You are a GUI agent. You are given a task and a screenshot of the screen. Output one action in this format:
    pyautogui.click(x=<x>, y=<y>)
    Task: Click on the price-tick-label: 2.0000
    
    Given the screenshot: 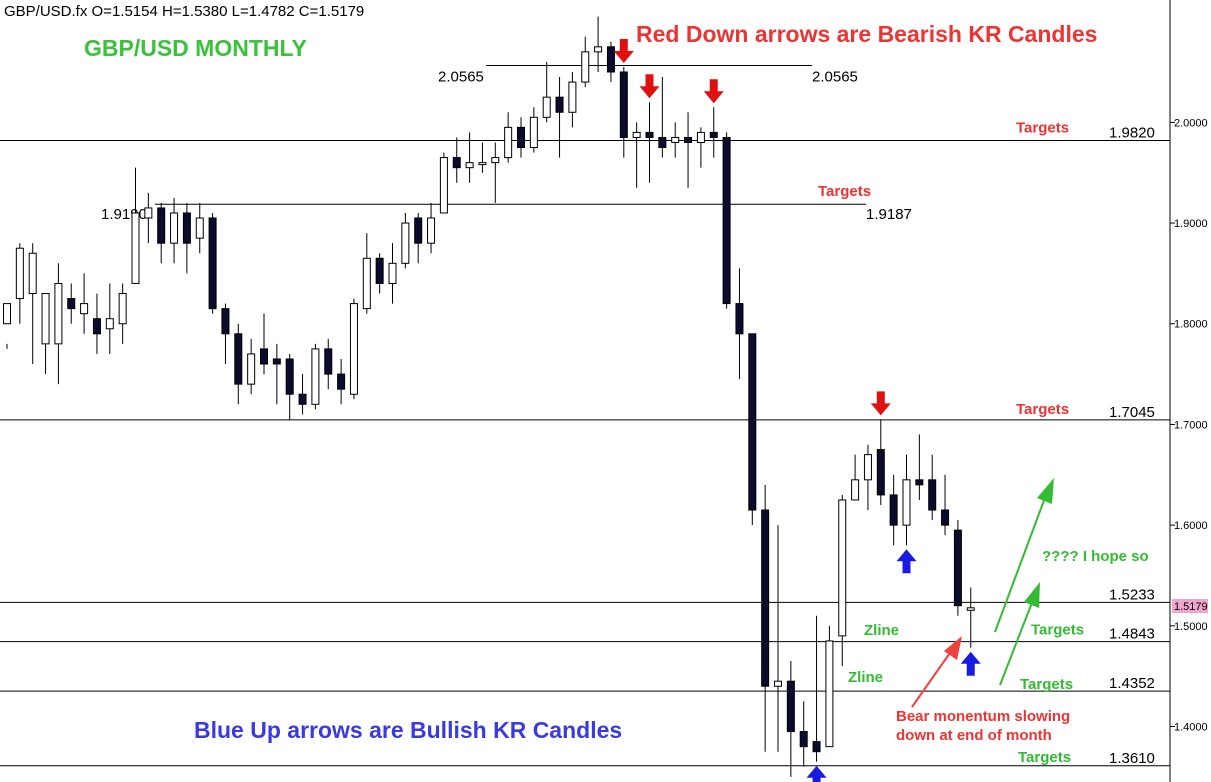 What is the action you would take?
    pyautogui.click(x=1191, y=123)
    